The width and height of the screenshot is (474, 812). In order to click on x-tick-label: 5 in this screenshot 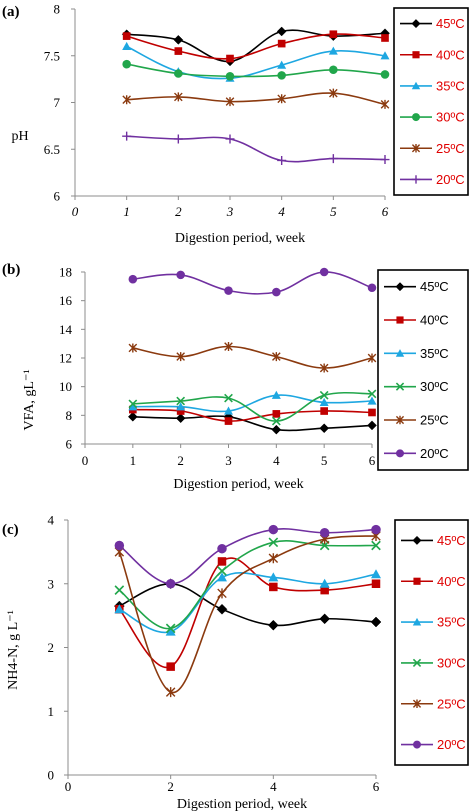, I will do `click(333, 211)`.